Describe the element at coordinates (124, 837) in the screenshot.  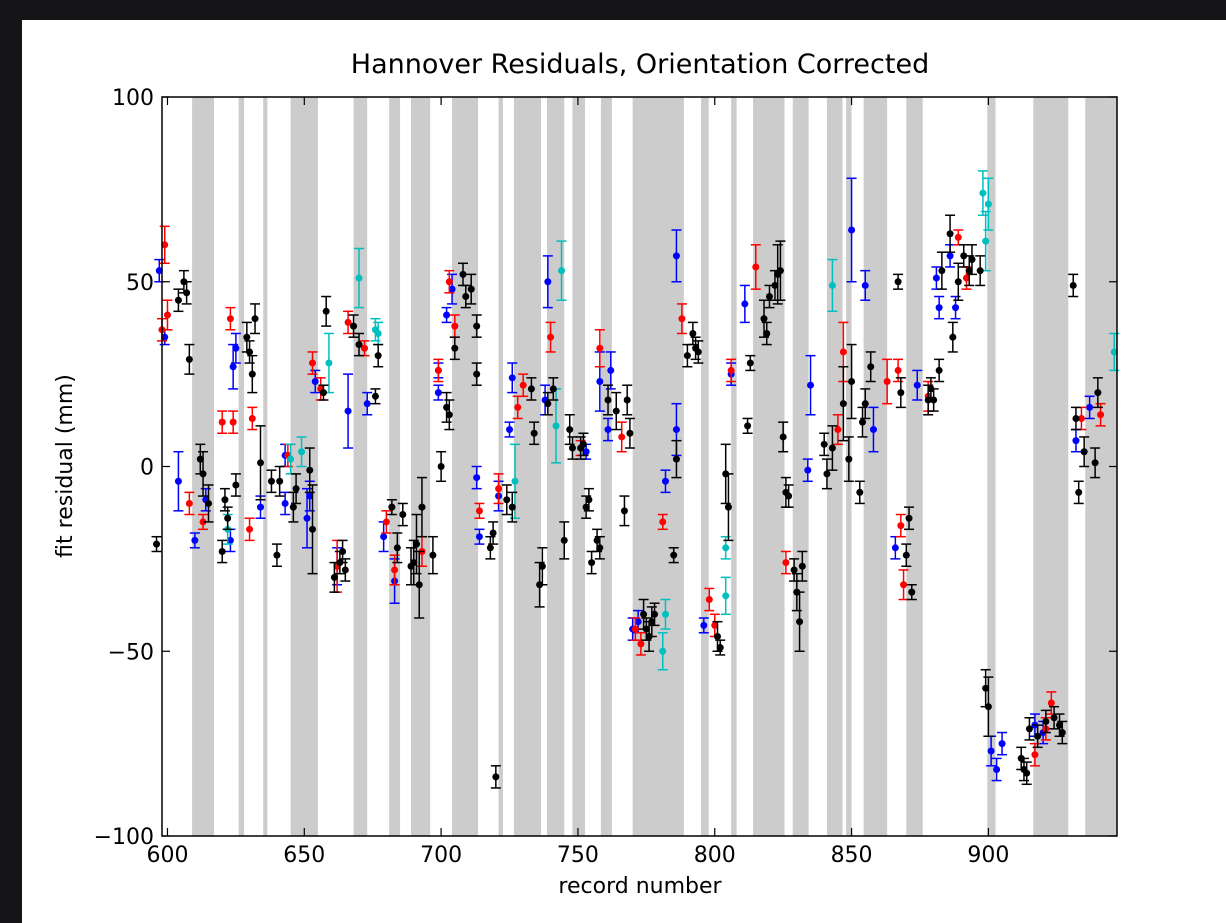
I see `y-tick-label: −100` at that location.